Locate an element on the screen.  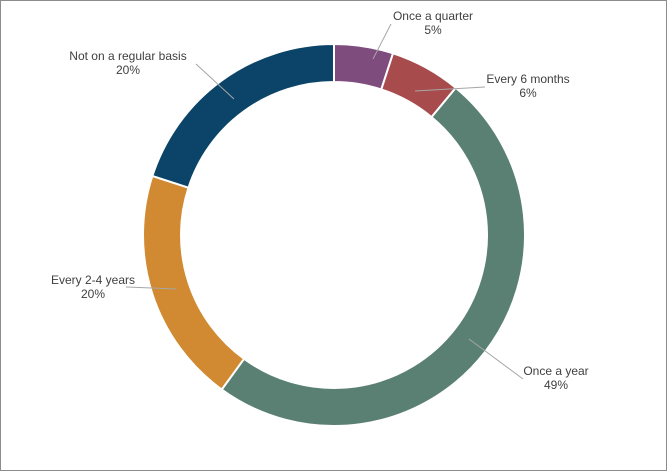
category-label: Every 6 months is located at coordinates (527, 79).